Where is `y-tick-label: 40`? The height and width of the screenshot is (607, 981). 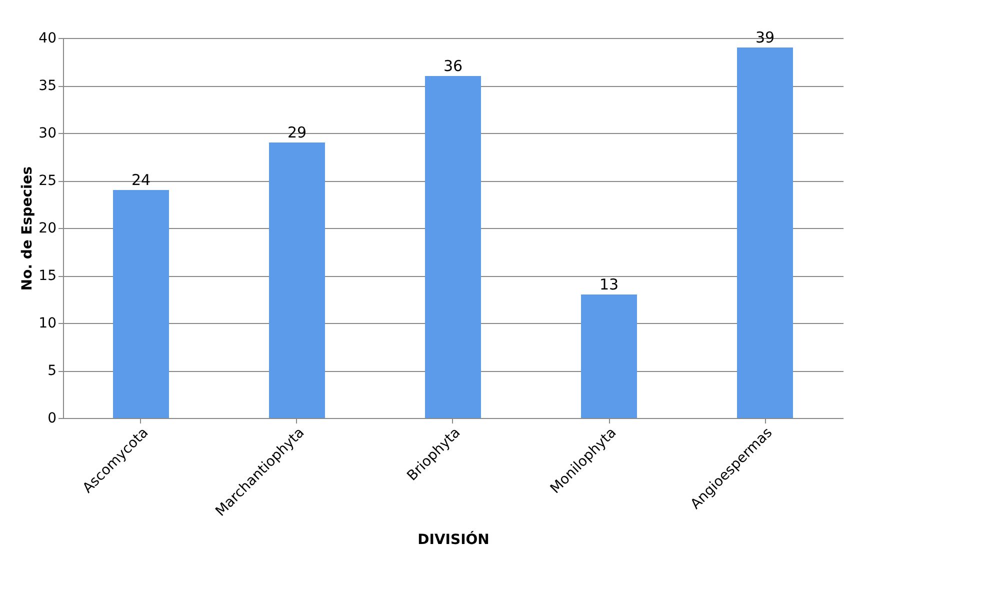 y-tick-label: 40 is located at coordinates (47, 38).